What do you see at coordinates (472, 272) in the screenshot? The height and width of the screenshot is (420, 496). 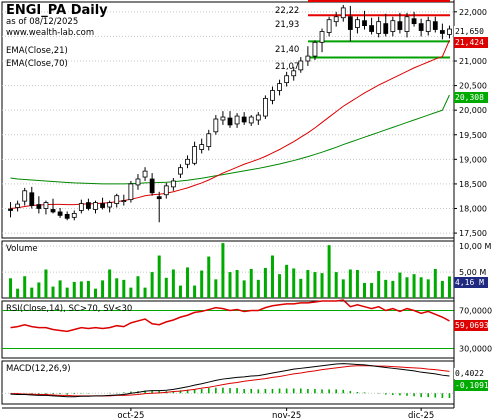 I see `volume-tick-label: 5,00 M` at bounding box center [472, 272].